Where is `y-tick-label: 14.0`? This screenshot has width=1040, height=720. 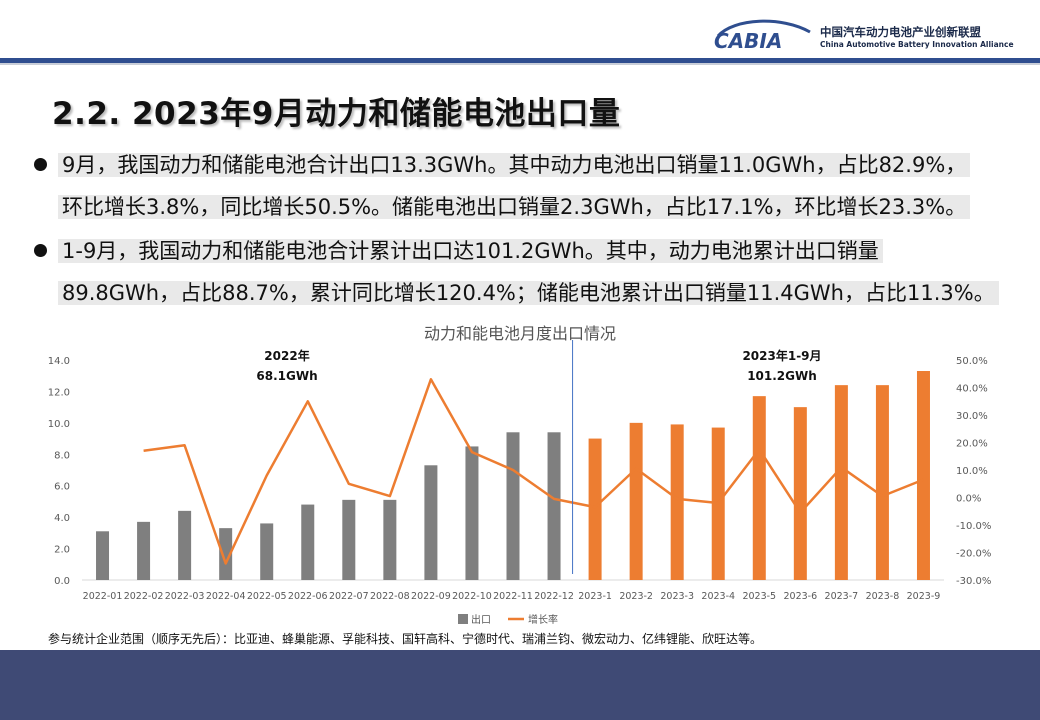 y-tick-label: 14.0 is located at coordinates (59, 361).